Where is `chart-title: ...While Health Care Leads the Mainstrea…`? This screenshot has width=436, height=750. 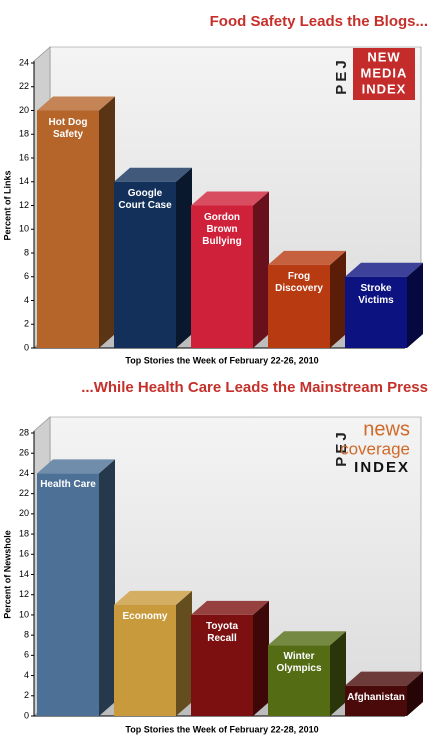
chart-title: ...While Health Care Leads the Mainstrea… is located at coordinates (254, 387).